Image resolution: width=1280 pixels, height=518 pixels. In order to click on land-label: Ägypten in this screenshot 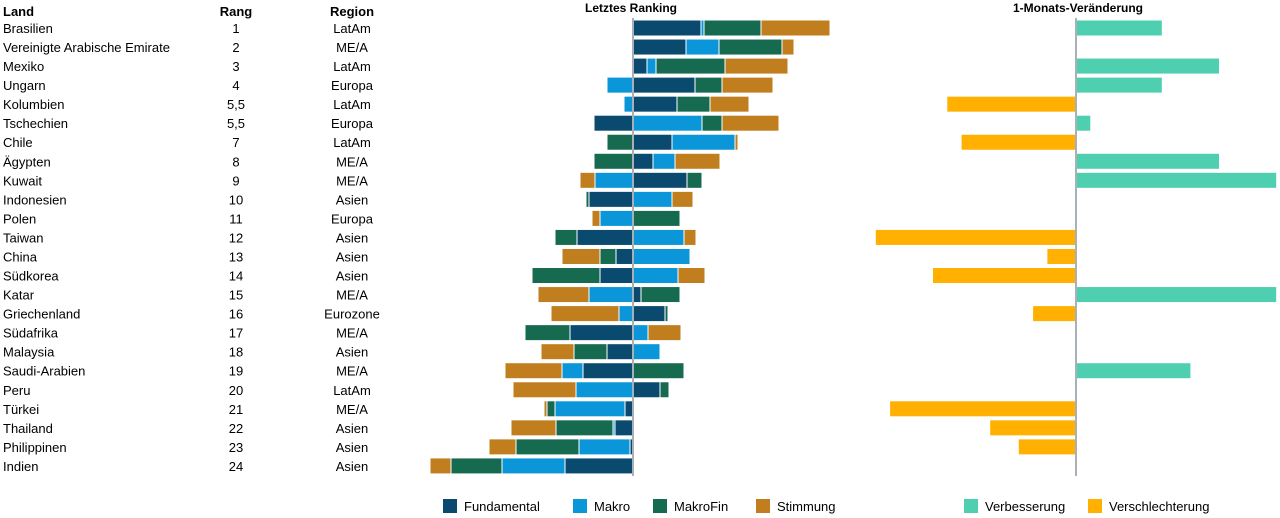, I will do `click(27, 161)`.